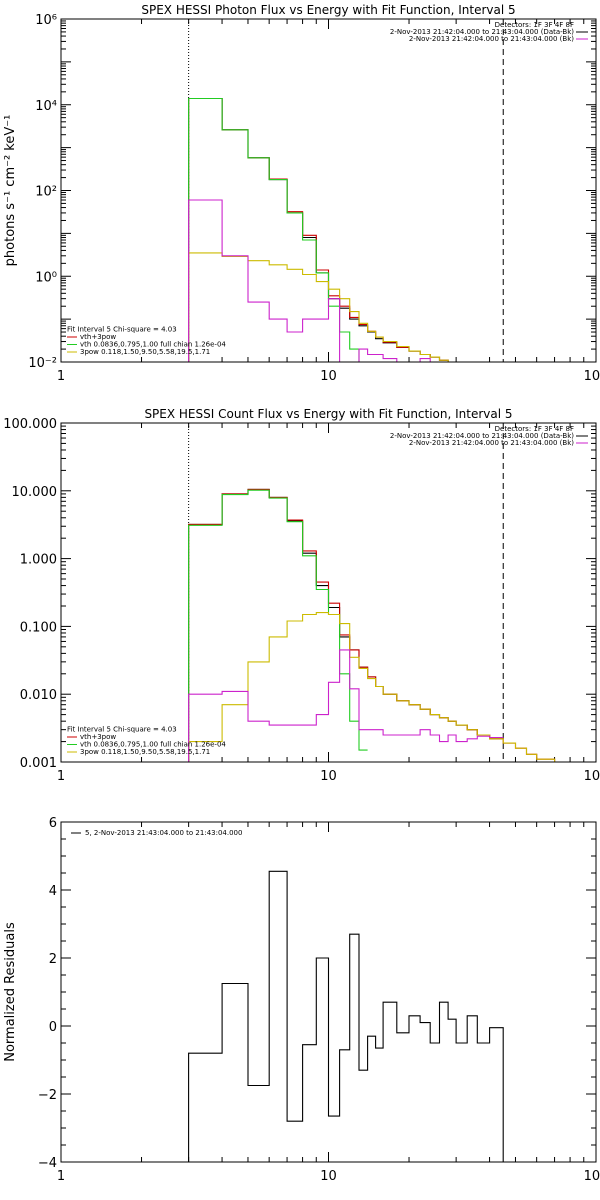 This screenshot has width=600, height=1200. Describe the element at coordinates (46, 20) in the screenshot. I see `y-tick-label: 10⁶` at that location.